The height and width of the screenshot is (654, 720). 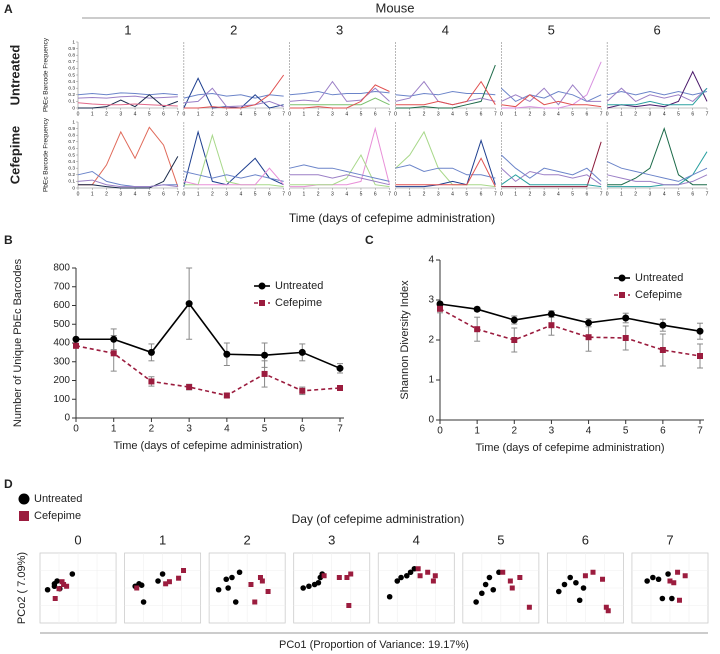 What do you see at coordinates (71, 95) in the screenshot?
I see `y-tick-label: 0.2` at bounding box center [71, 95].